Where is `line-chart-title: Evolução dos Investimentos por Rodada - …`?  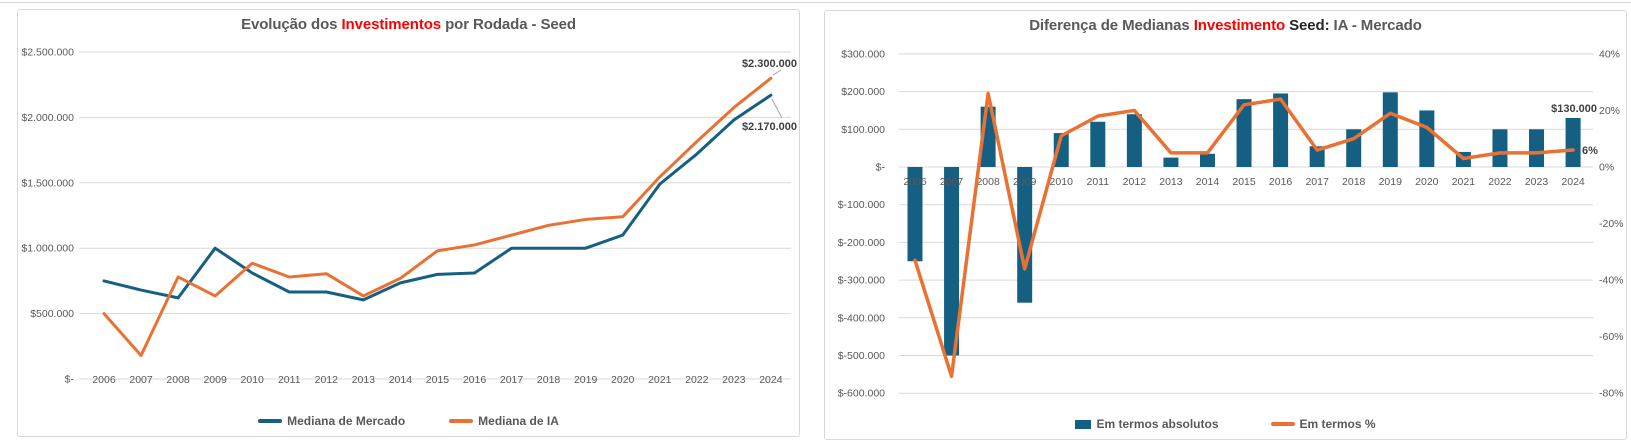 line-chart-title: Evolução dos Investimentos por Rodada - … is located at coordinates (408, 24).